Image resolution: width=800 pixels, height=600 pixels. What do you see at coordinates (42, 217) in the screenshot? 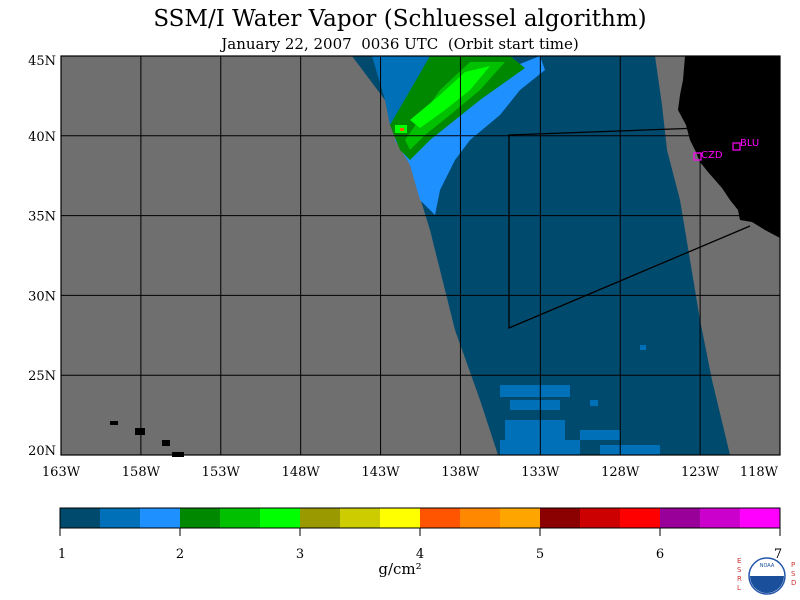
I see `latitude-tick-label: 35N` at bounding box center [42, 217].